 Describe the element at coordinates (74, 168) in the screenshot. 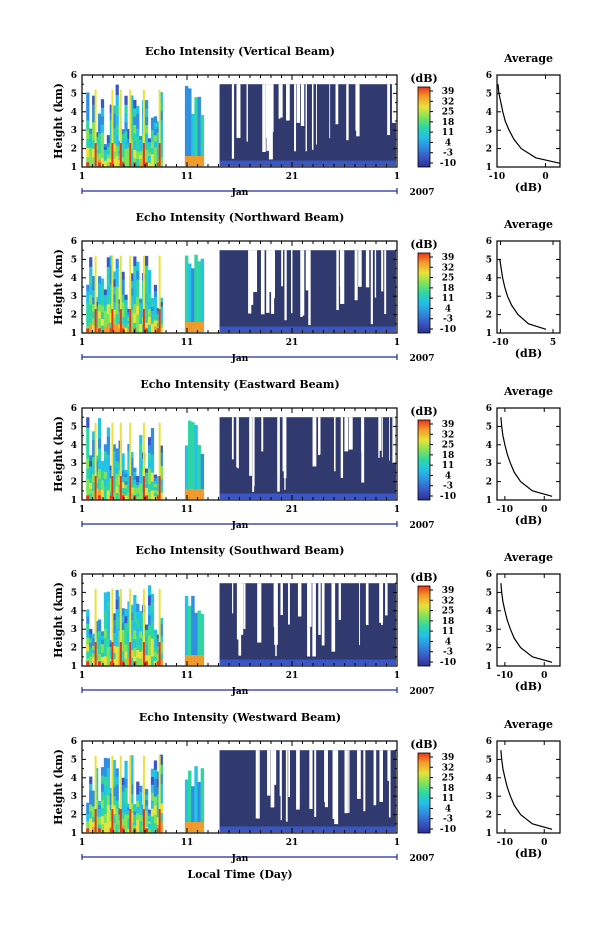

I see `y-tick-label: 1` at that location.